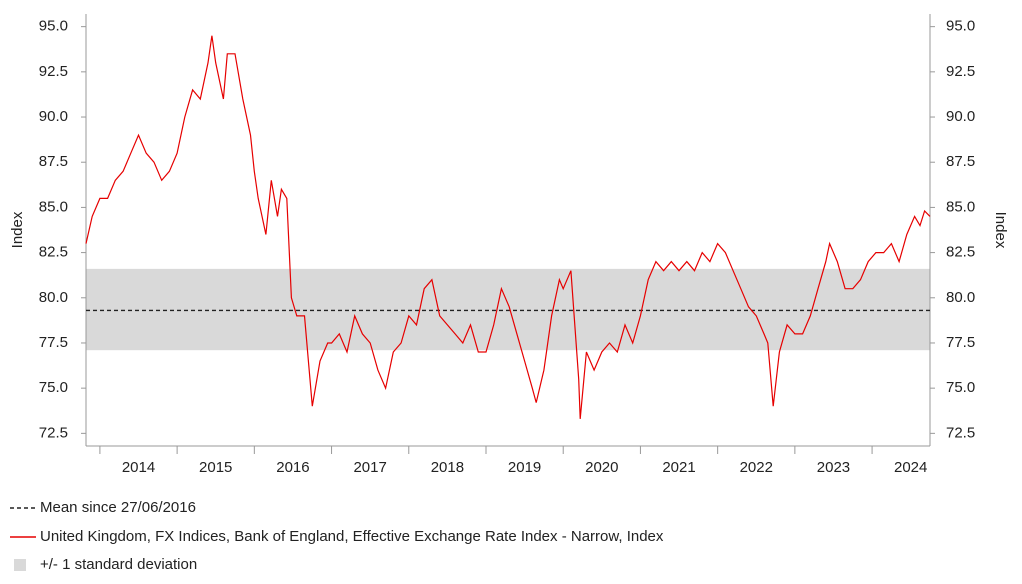 The width and height of the screenshot is (1022, 584). Describe the element at coordinates (292, 467) in the screenshot. I see `x-tick-label: 2016` at that location.